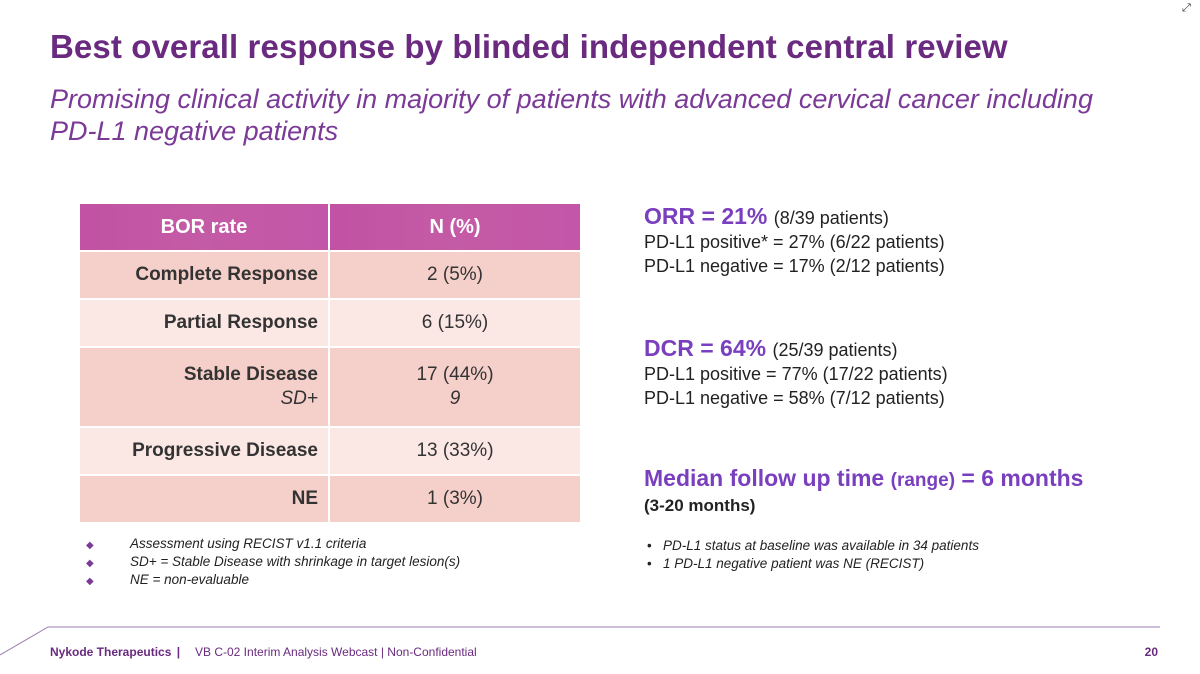 The width and height of the screenshot is (1200, 674). What do you see at coordinates (205, 227) in the screenshot?
I see `column-header-bor-rate: BOR rate` at bounding box center [205, 227].